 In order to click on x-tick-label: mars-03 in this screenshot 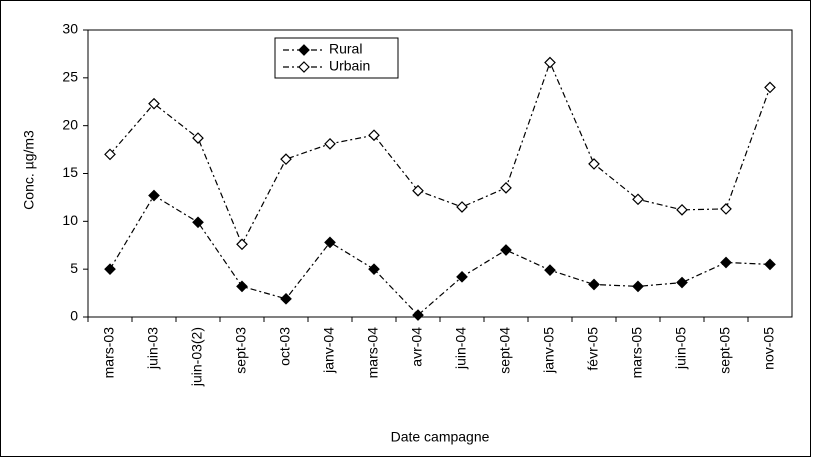, I will do `click(109, 353)`.